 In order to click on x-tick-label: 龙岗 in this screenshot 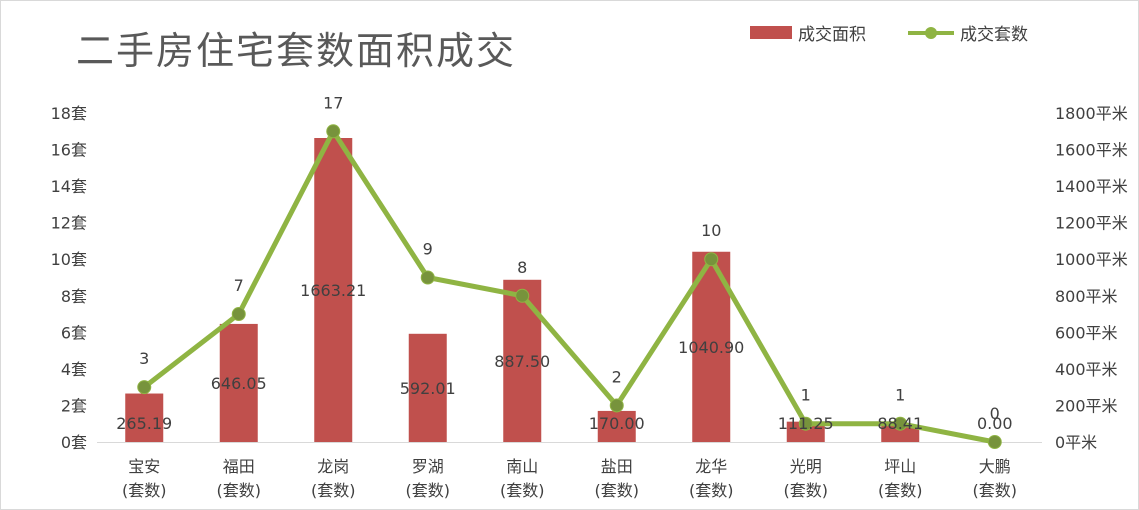, I will do `click(333, 466)`.